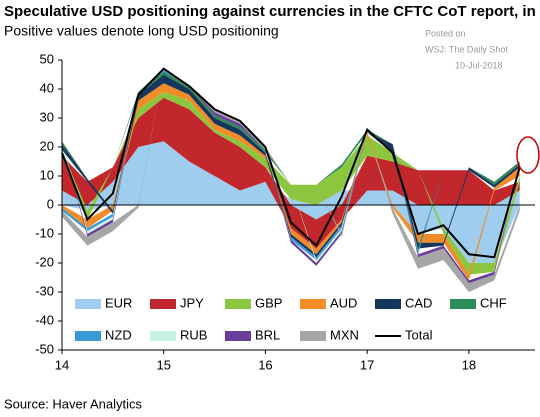  What do you see at coordinates (47, 174) in the screenshot?
I see `y-tick-label: 10` at bounding box center [47, 174].